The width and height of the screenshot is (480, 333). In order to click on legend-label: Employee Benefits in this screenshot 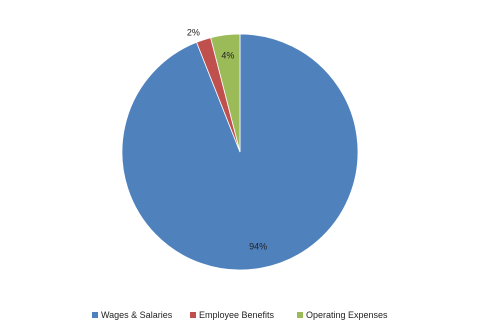, I will do `click(237, 315)`.